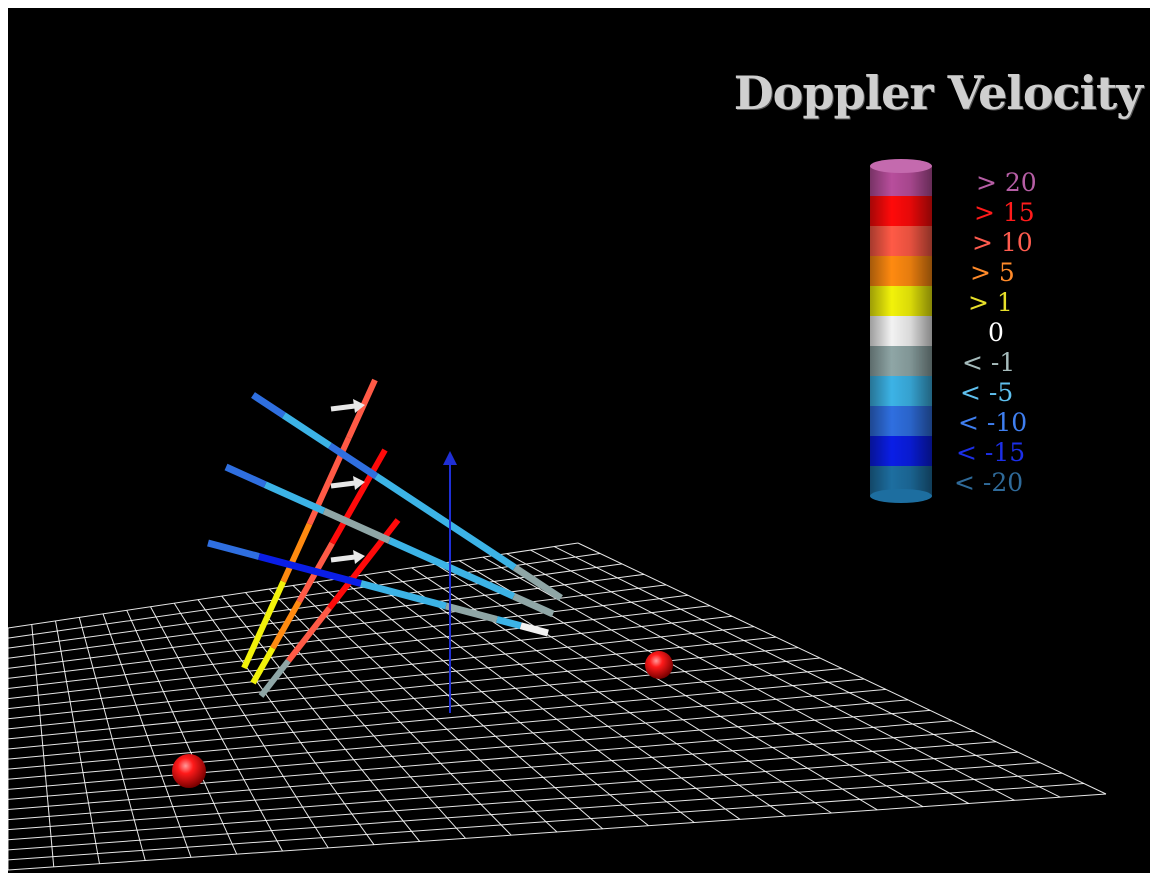 This screenshot has height=881, width=1158. I want to click on legend-label: > 10, so click(1002, 242).